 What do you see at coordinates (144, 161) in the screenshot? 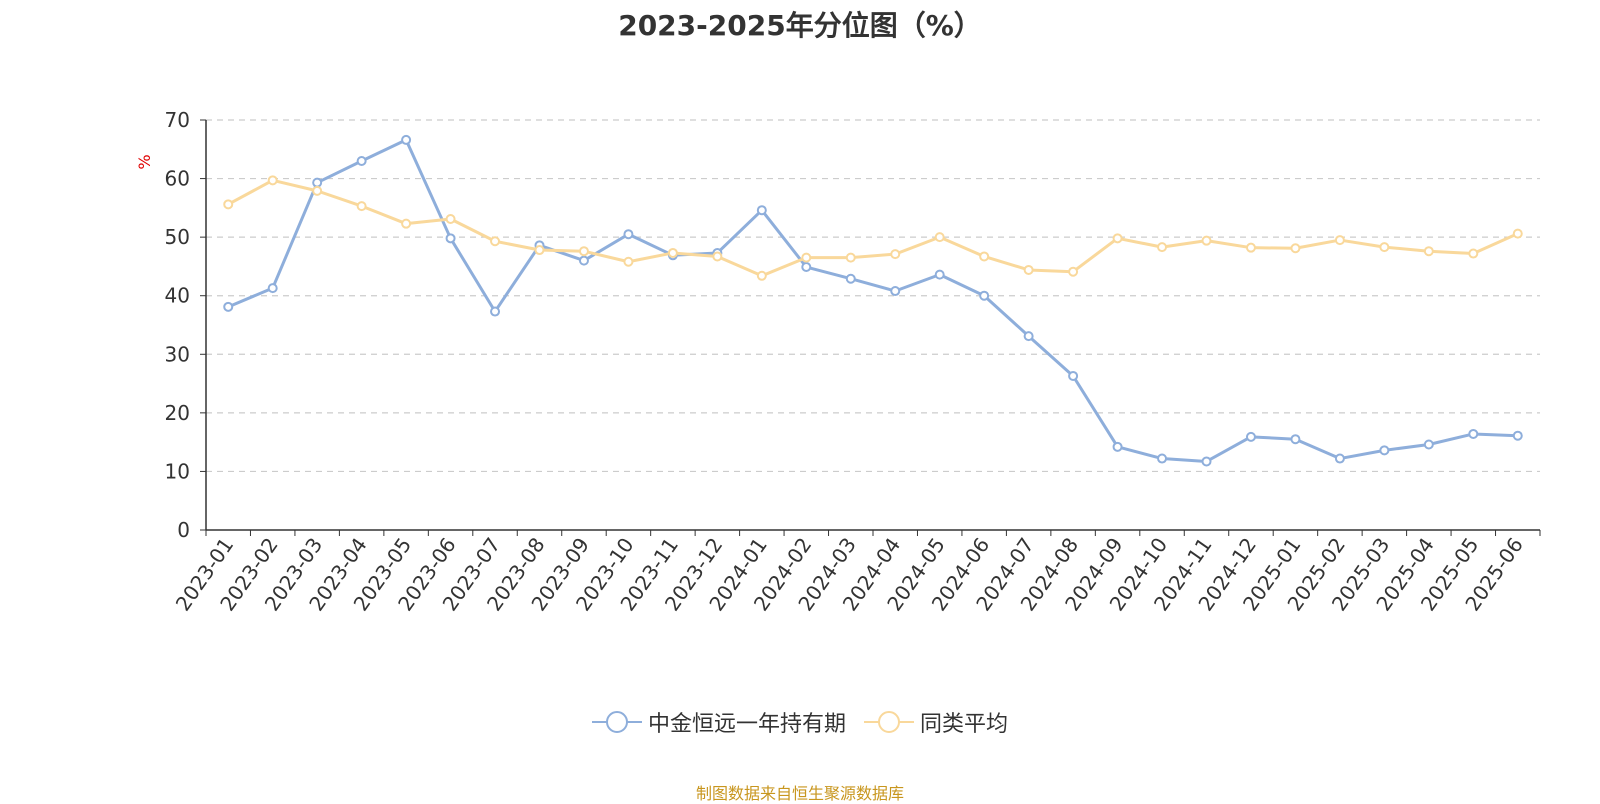
I see `y-axis-label: %` at bounding box center [144, 161].